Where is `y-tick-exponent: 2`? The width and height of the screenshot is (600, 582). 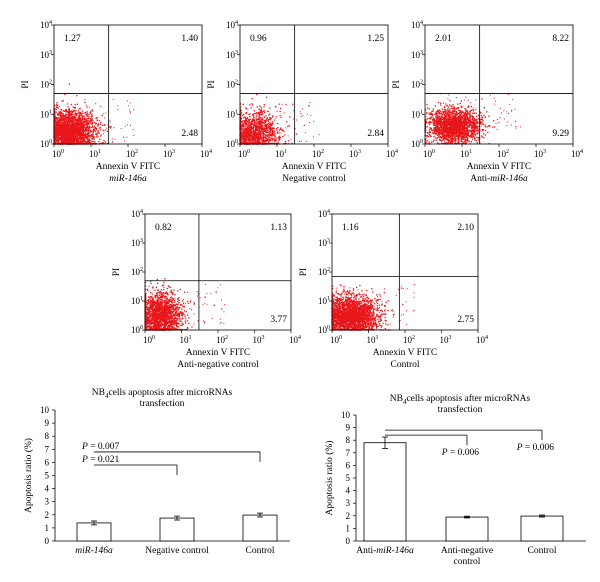
y-tick-exponent: 2 is located at coordinates (50, 83).